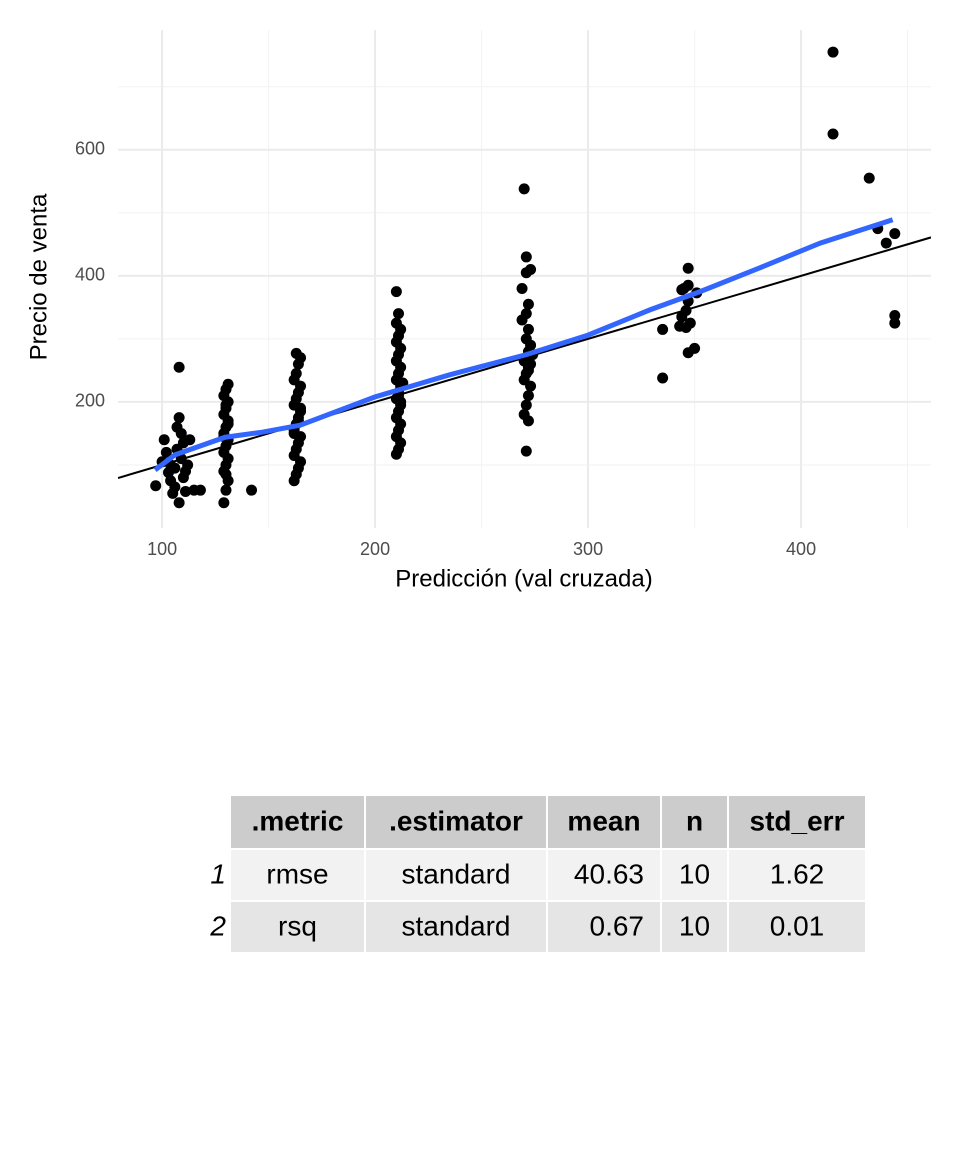  I want to click on cell-text: rmse, so click(297, 873).